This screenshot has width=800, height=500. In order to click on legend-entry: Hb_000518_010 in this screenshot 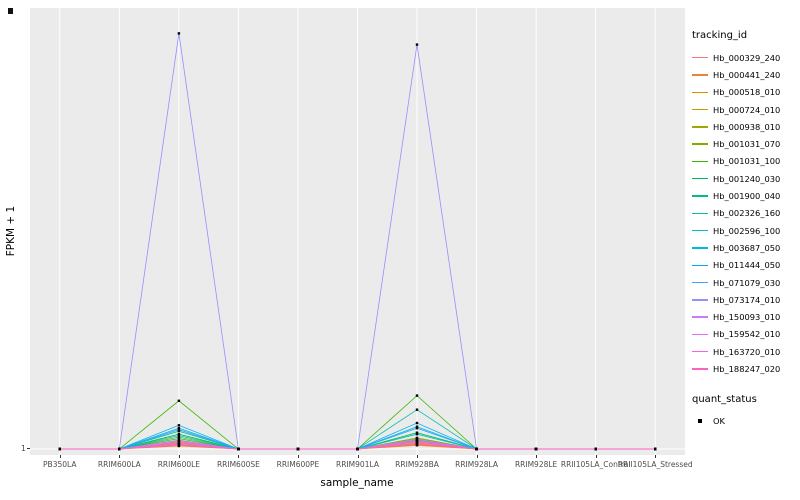, I will do `click(745, 92)`.